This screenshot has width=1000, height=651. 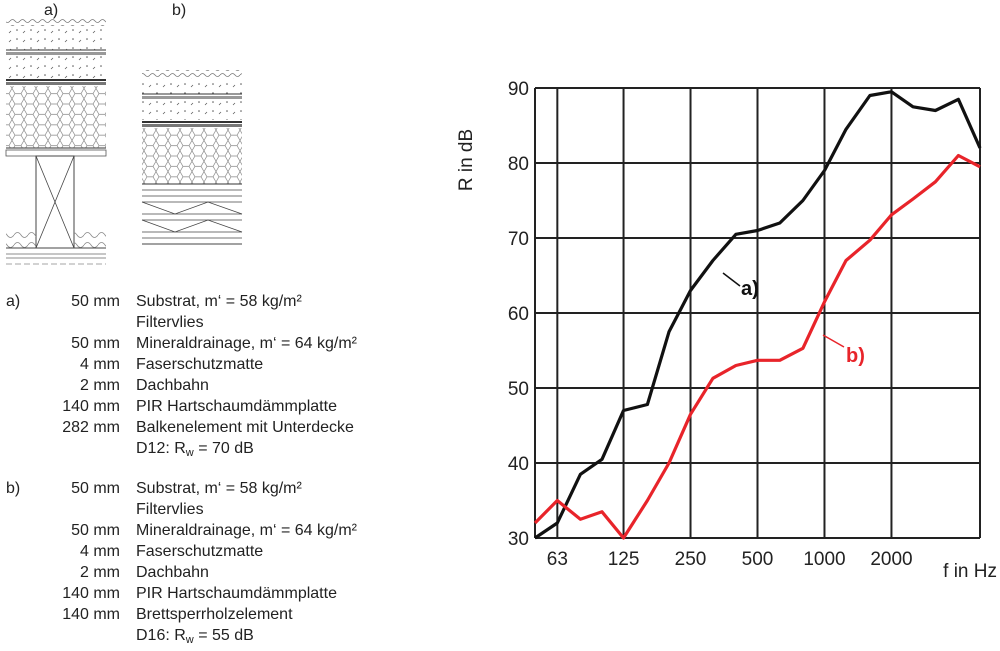 What do you see at coordinates (750, 289) in the screenshot?
I see `series-label-a-text: a)` at bounding box center [750, 289].